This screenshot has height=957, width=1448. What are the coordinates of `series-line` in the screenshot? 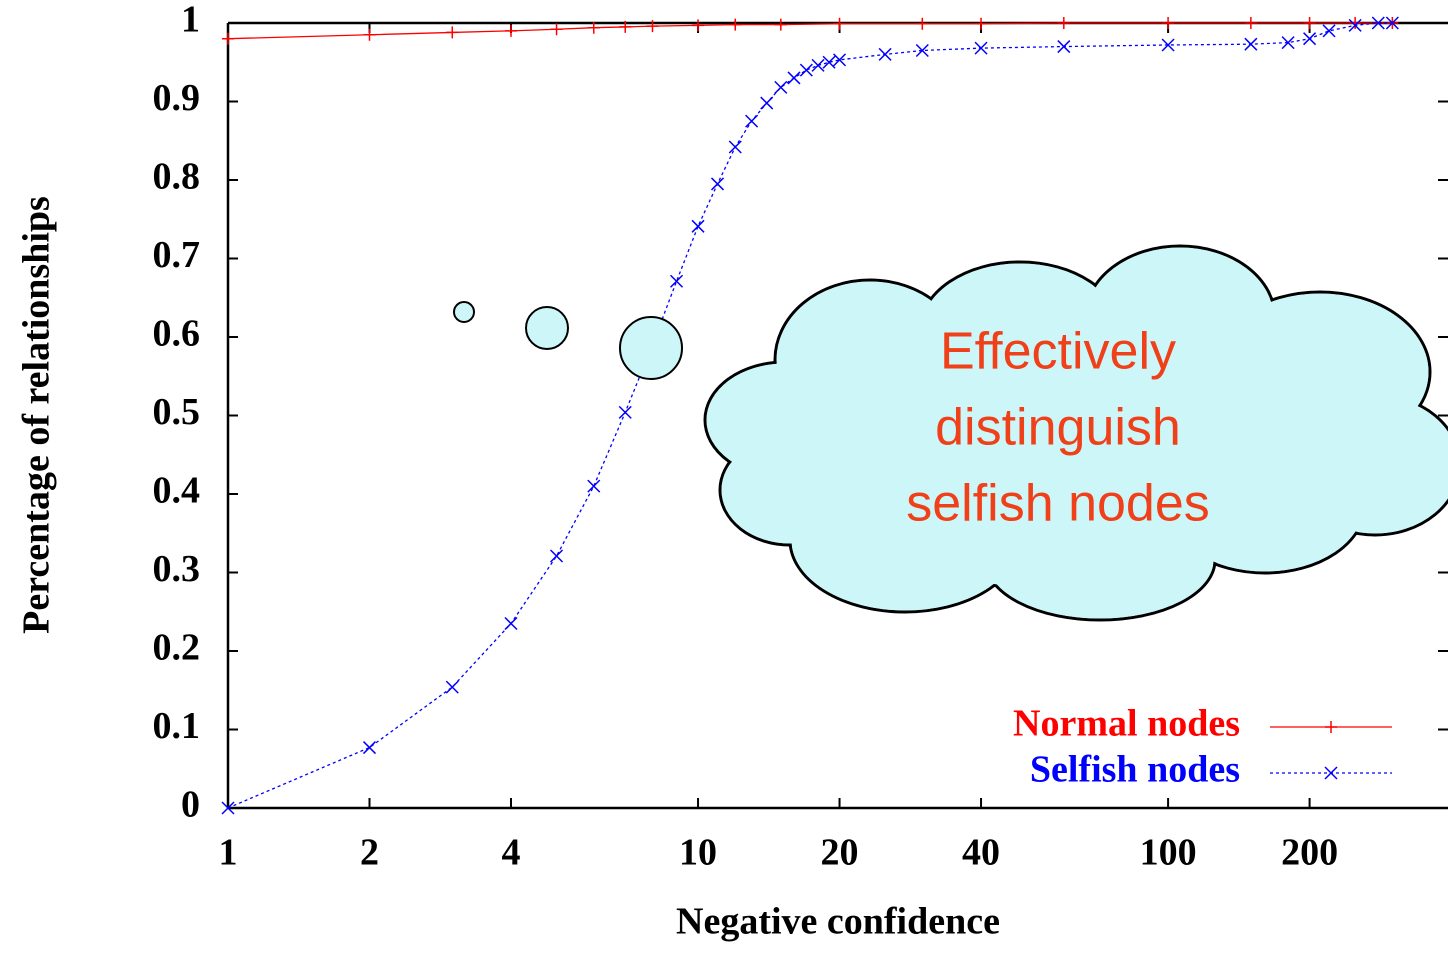 It's located at (810, 31).